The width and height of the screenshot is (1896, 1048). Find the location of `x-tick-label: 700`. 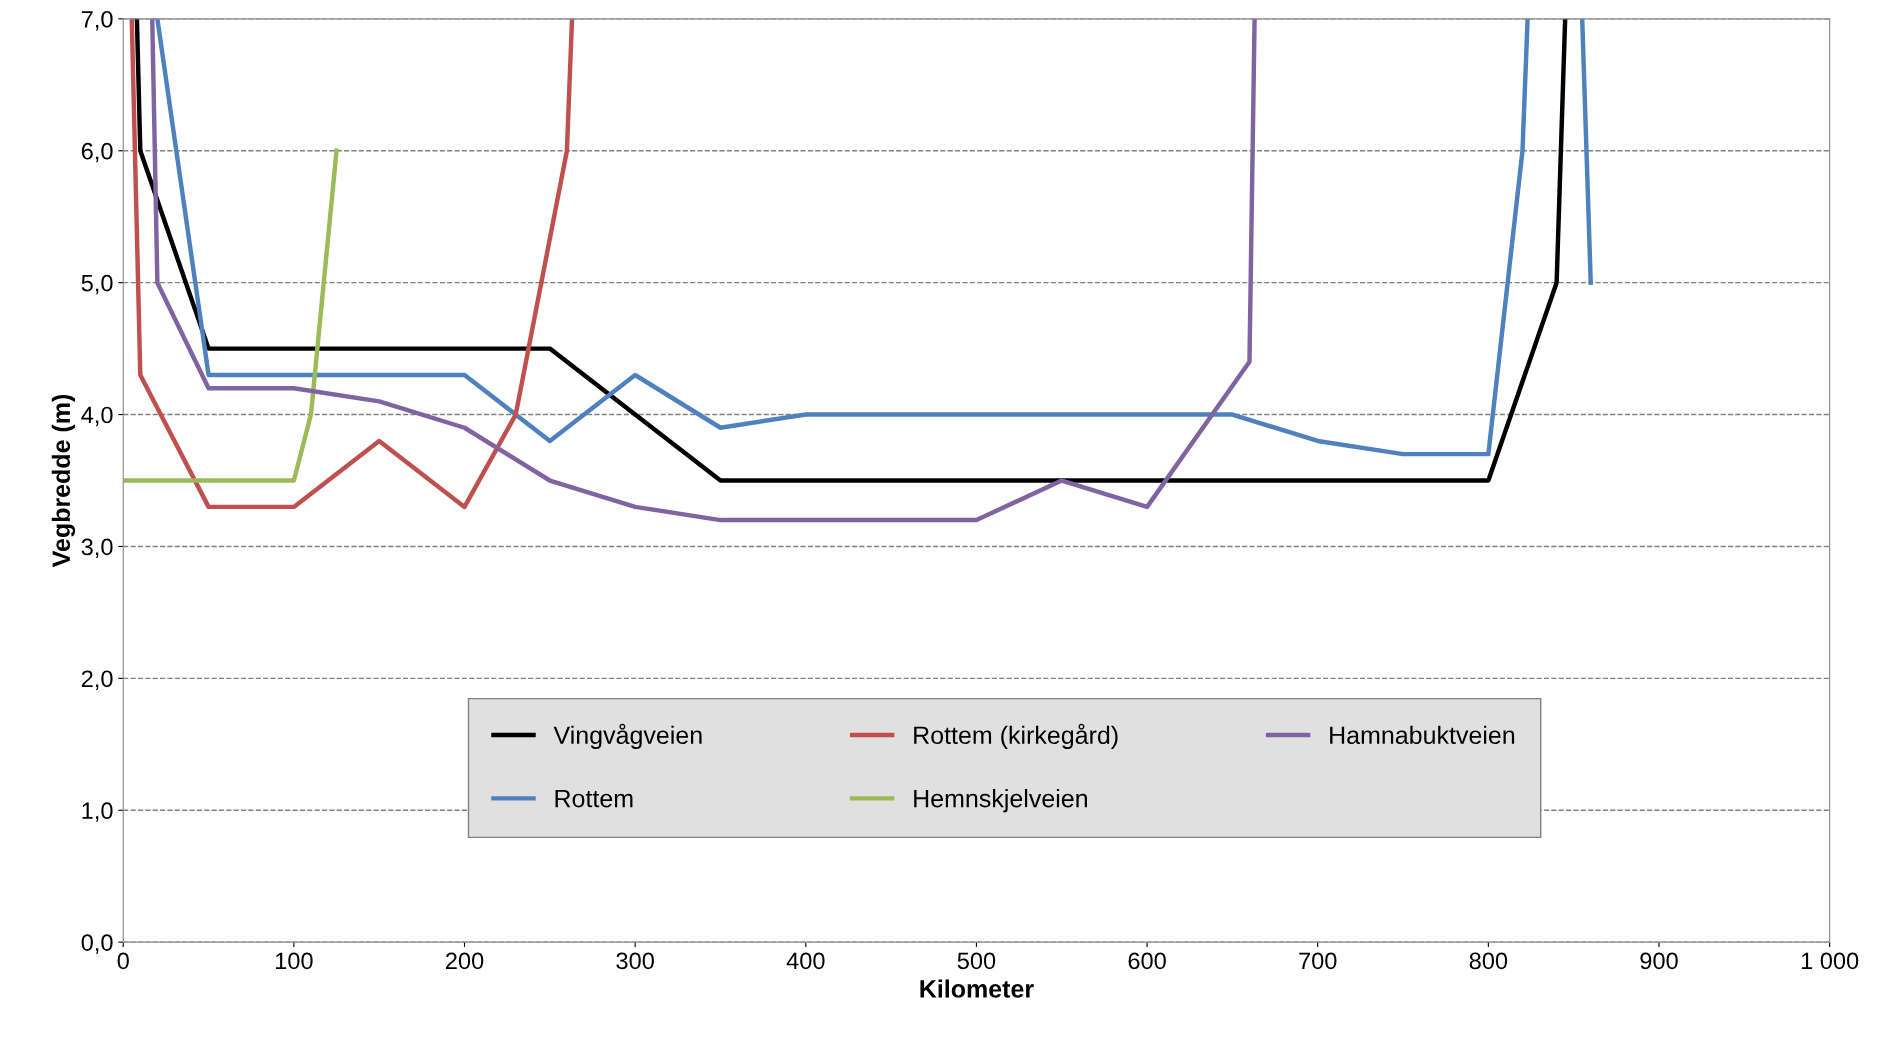

x-tick-label: 700 is located at coordinates (1318, 961).